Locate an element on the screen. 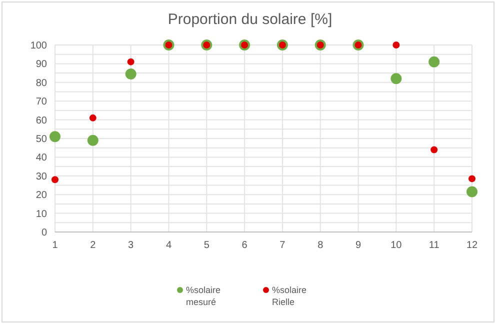 The height and width of the screenshot is (324, 500). x-tick-label: 7 is located at coordinates (283, 245).